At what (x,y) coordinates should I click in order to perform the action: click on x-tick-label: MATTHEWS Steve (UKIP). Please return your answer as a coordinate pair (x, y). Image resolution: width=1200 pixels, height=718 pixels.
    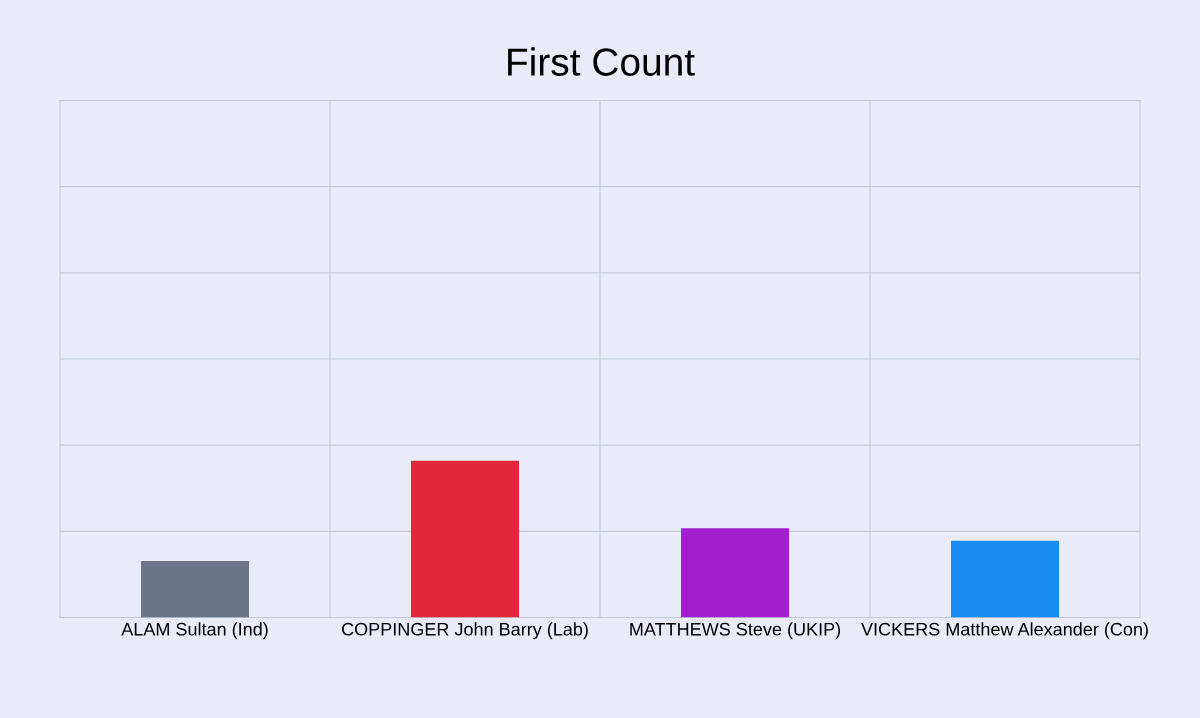
    Looking at the image, I should click on (735, 631).